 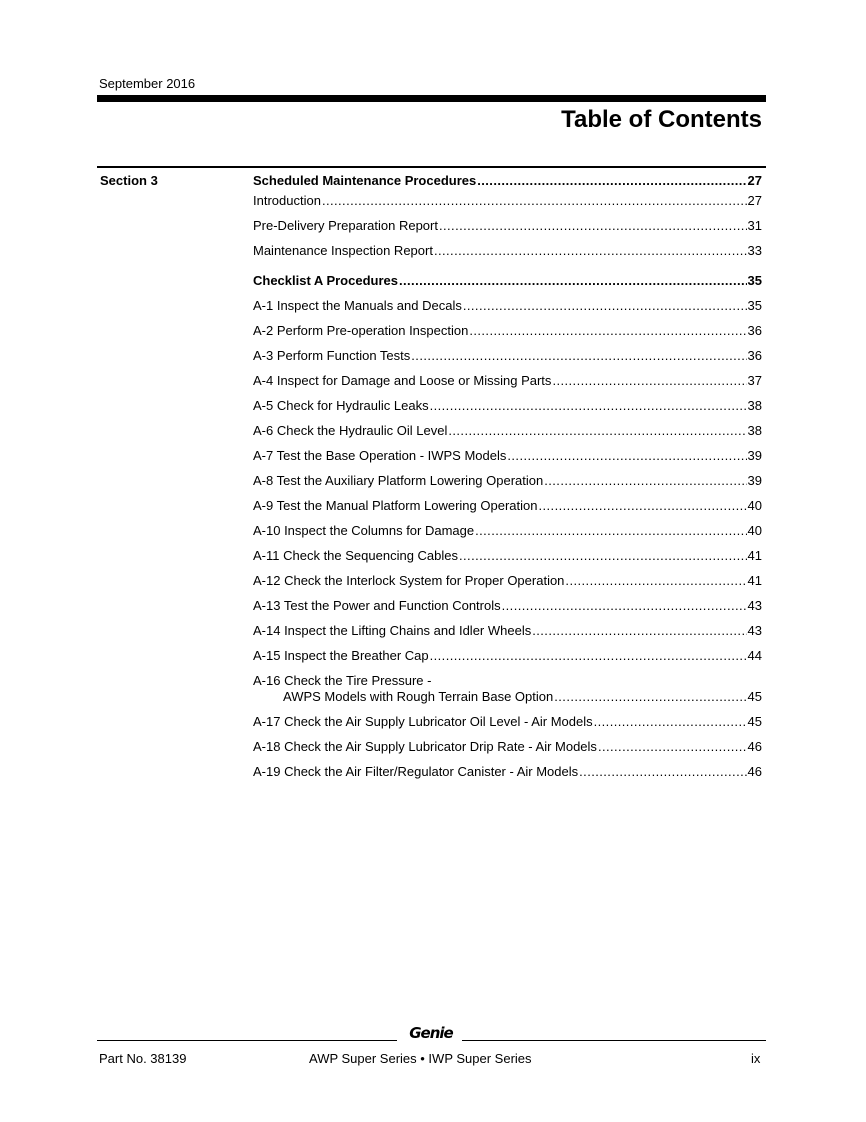 I want to click on toc-entry: Checklist A Procedures 35, so click(x=507, y=281).